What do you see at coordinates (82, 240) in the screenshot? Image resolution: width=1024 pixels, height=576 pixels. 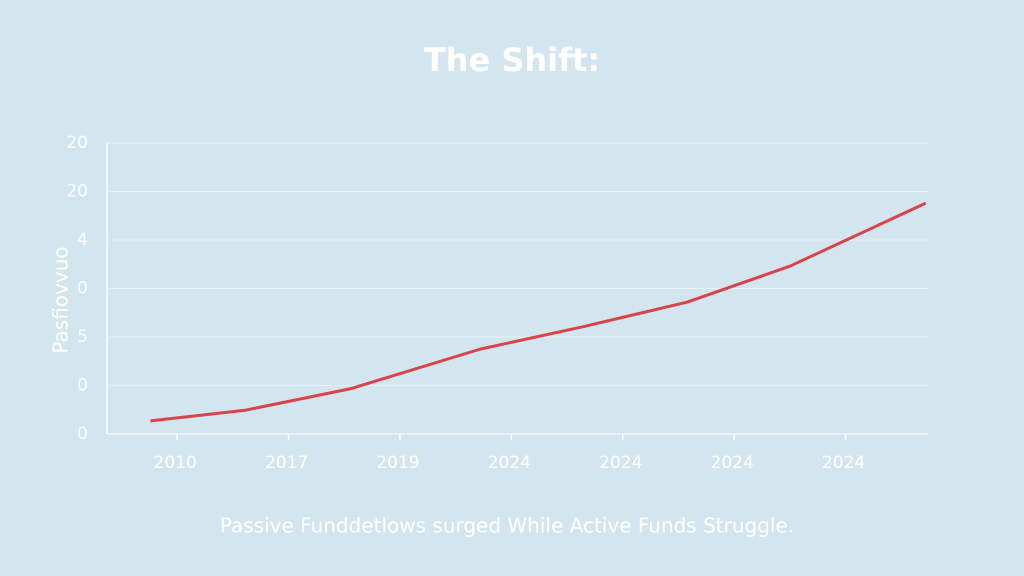 I see `y-tick-label: 4` at bounding box center [82, 240].